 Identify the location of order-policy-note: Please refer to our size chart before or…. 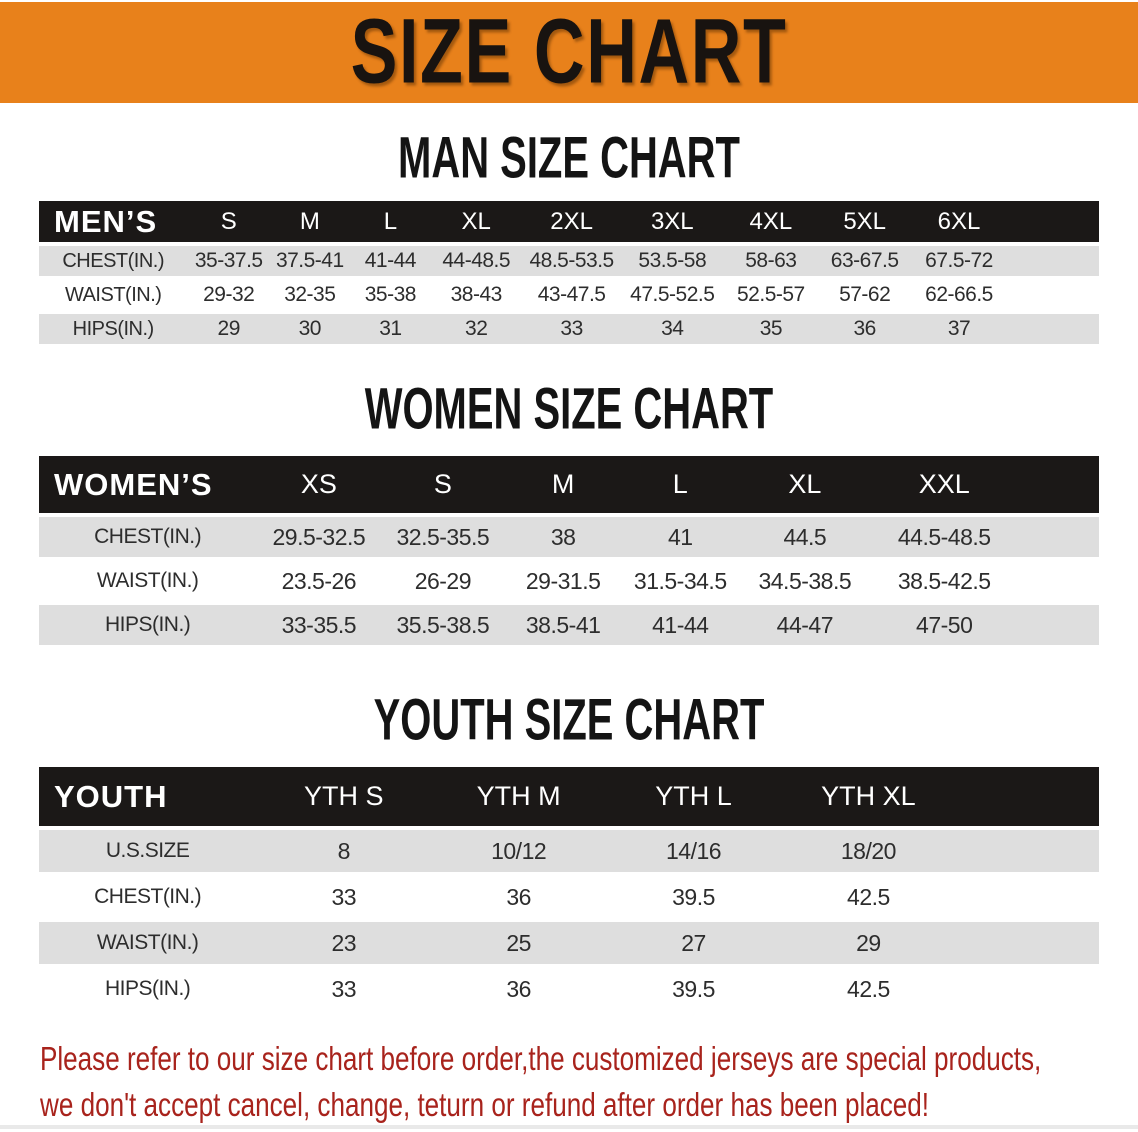
(589, 1081).